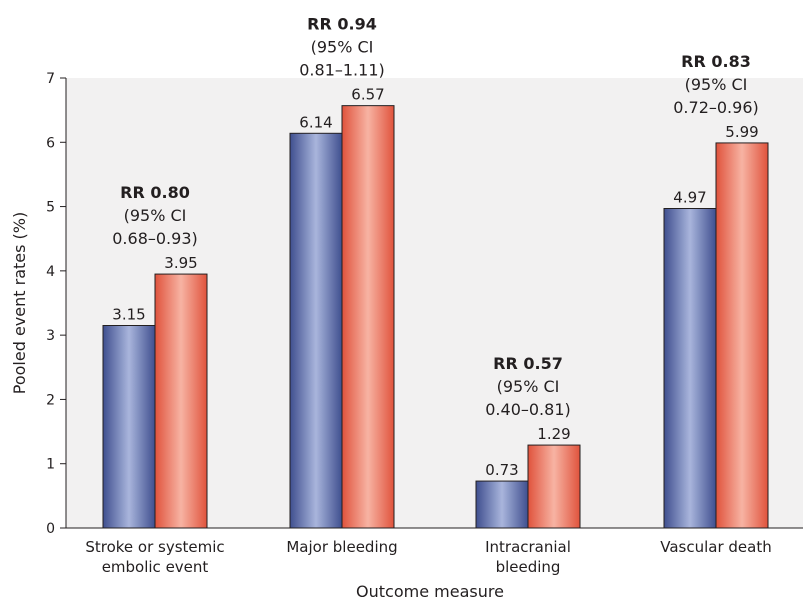  Describe the element at coordinates (50, 272) in the screenshot. I see `y-tick-label: 4` at that location.